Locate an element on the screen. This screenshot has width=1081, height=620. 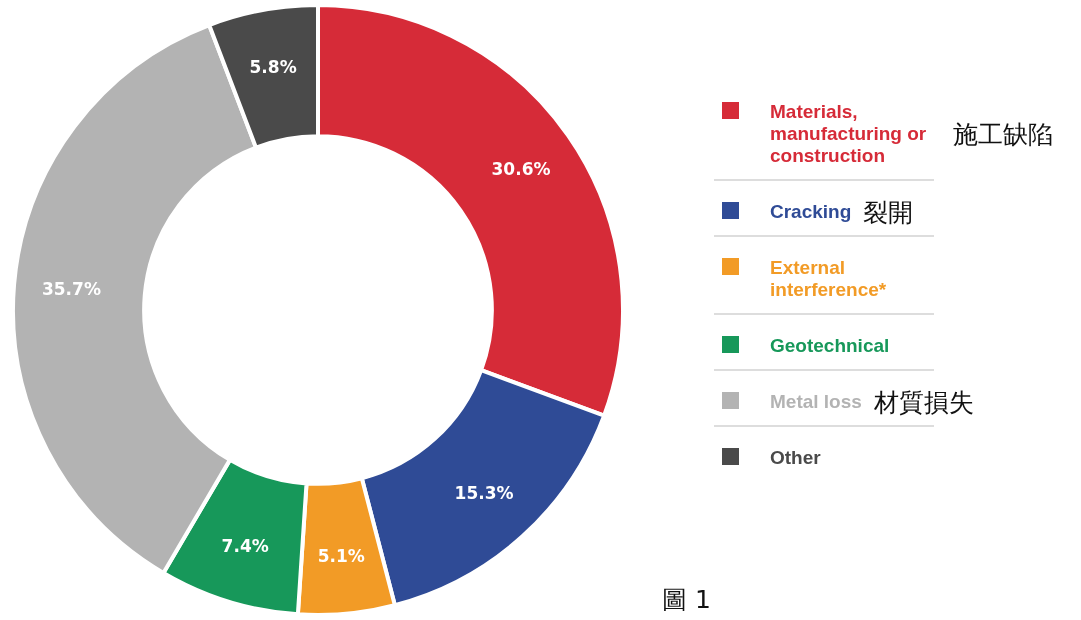
legend-label: Other is located at coordinates (796, 457).